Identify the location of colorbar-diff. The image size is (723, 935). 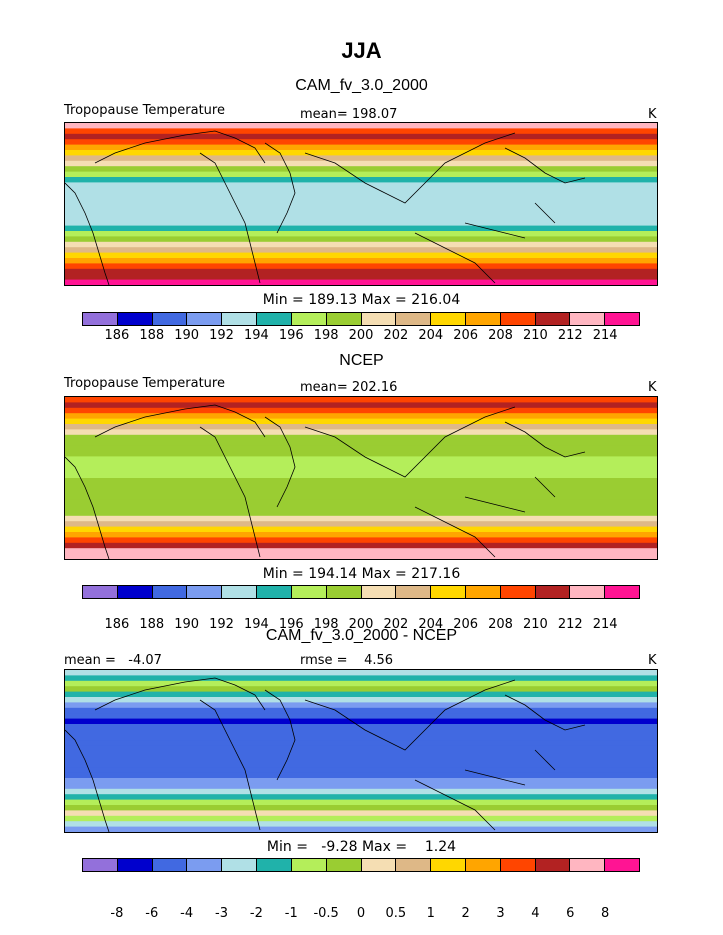
(361, 865).